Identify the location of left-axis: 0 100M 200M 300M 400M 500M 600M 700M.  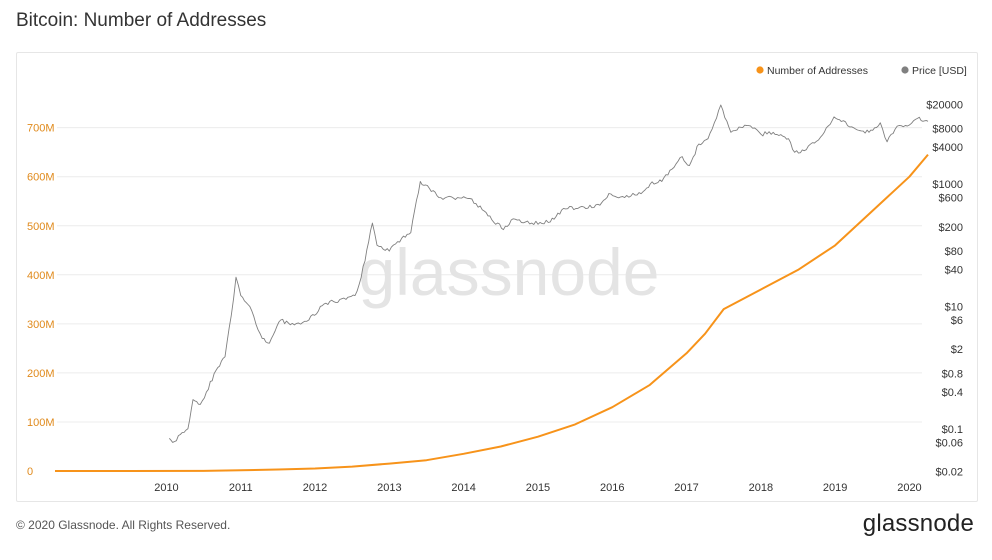
(41, 300).